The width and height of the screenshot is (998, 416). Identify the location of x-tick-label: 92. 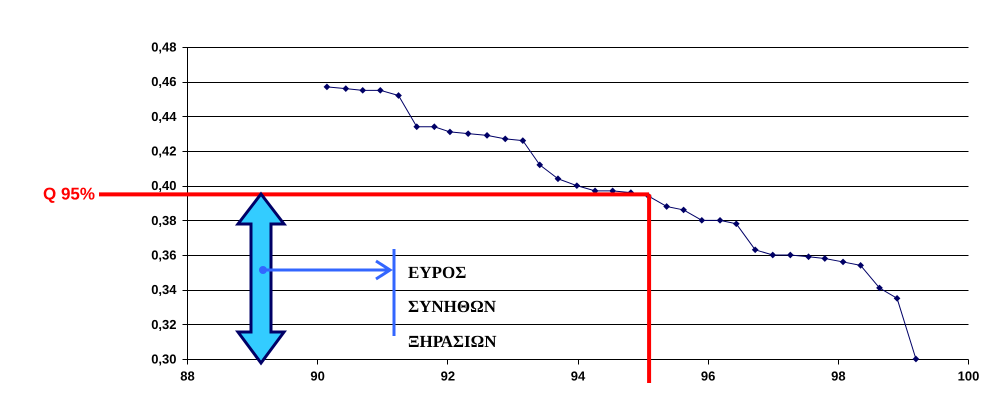
(448, 376).